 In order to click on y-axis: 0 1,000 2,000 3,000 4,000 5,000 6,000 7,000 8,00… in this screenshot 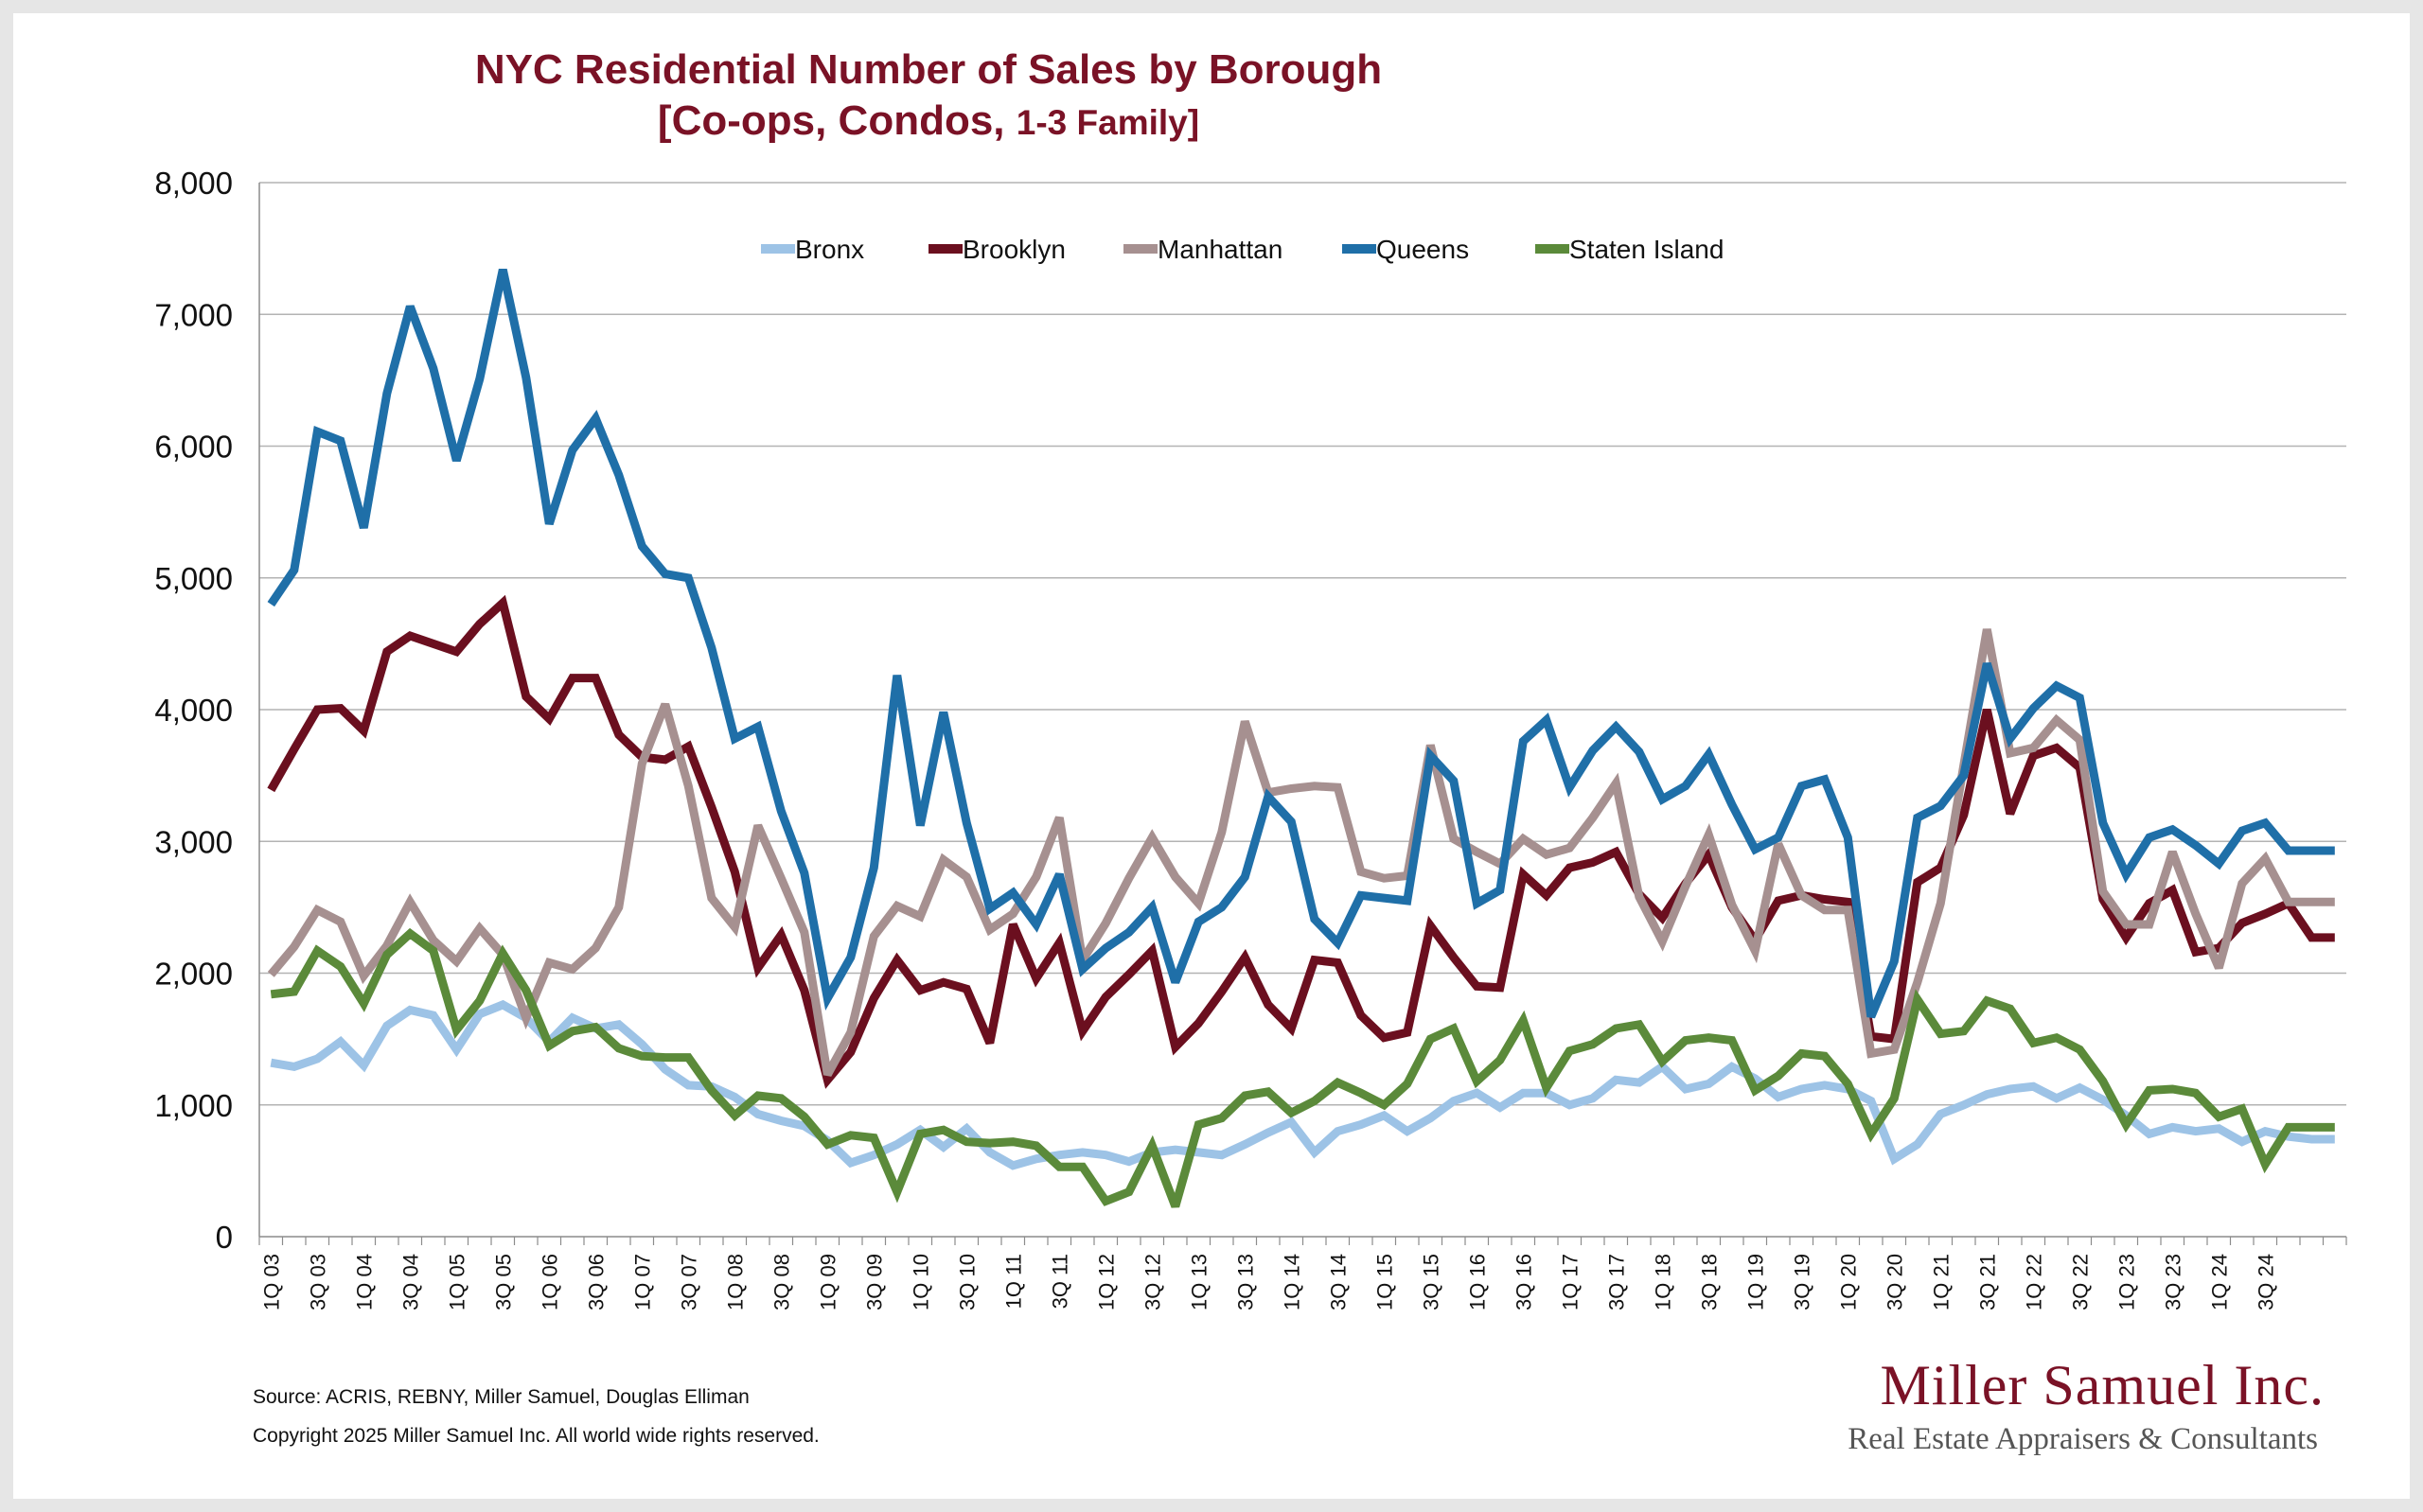, I will do `click(207, 710)`.